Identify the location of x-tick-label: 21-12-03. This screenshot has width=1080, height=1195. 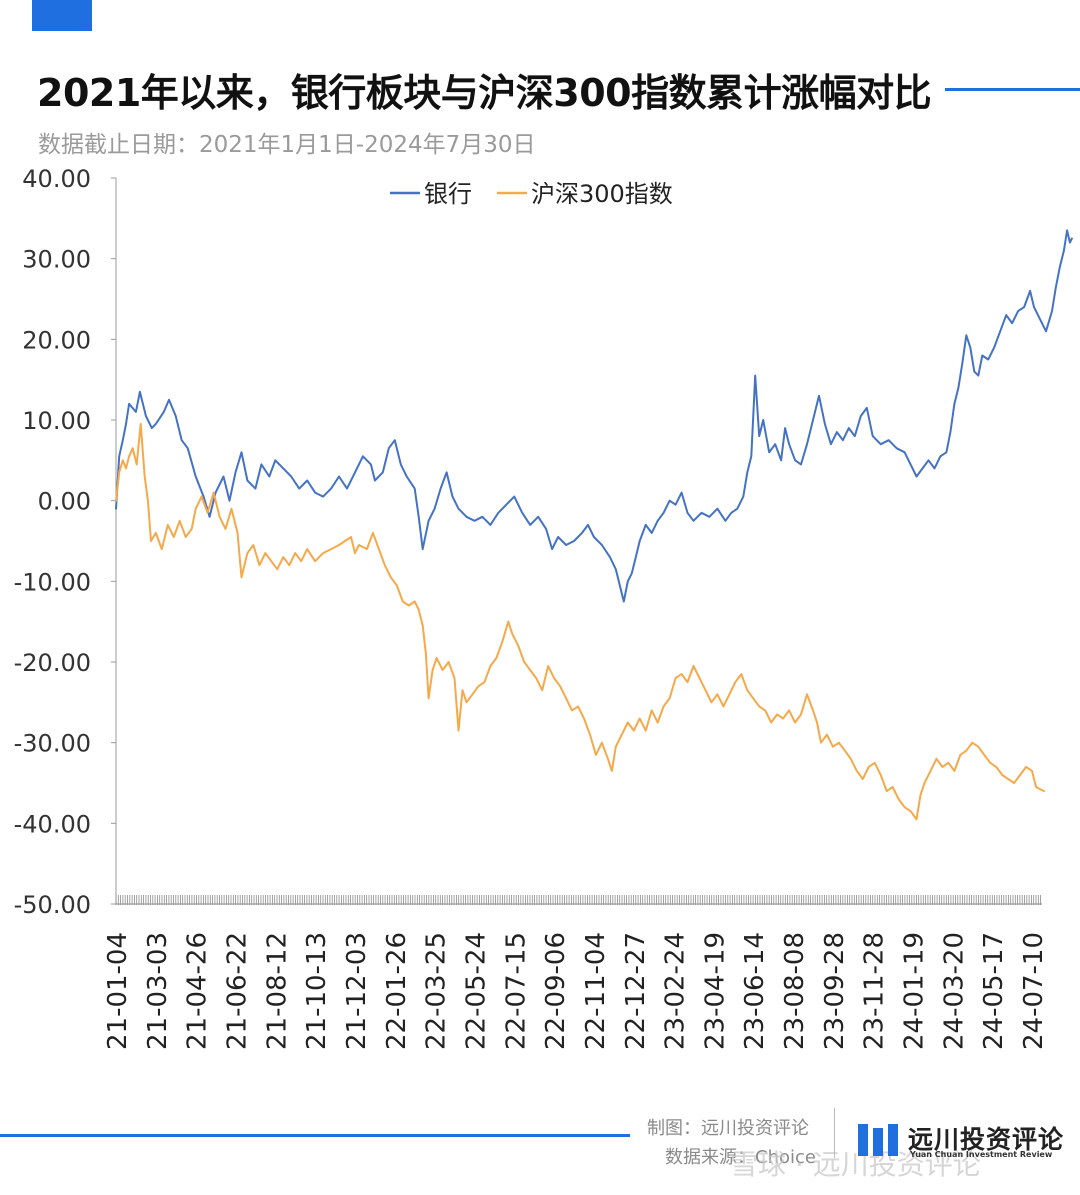
(357, 991).